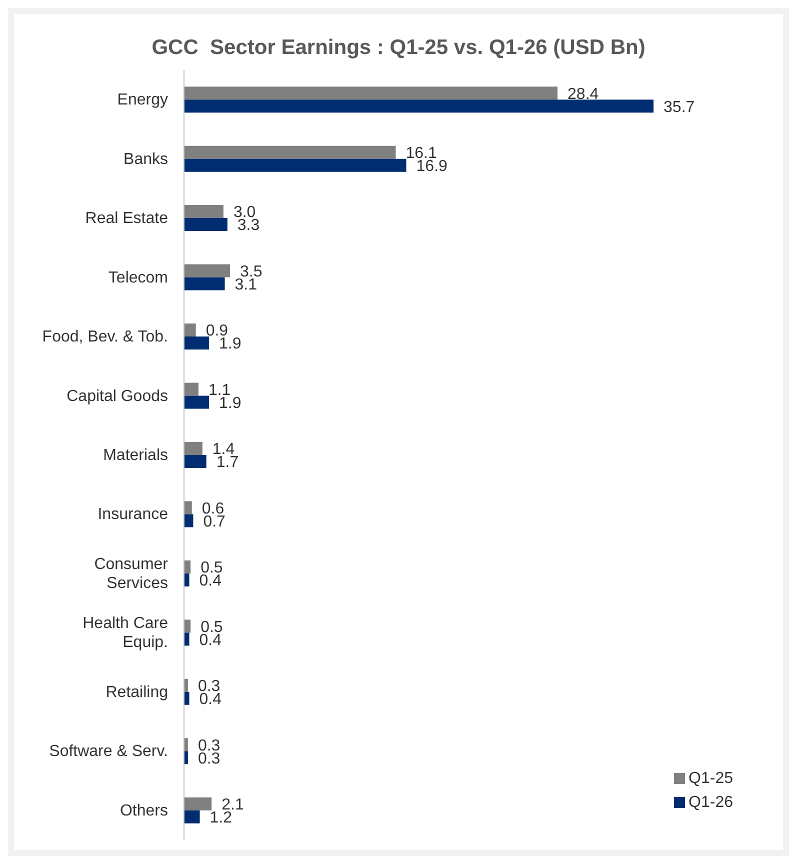 Image resolution: width=797 pixels, height=864 pixels. I want to click on y-tick-label: Food, Bev. & Tob., so click(105, 337).